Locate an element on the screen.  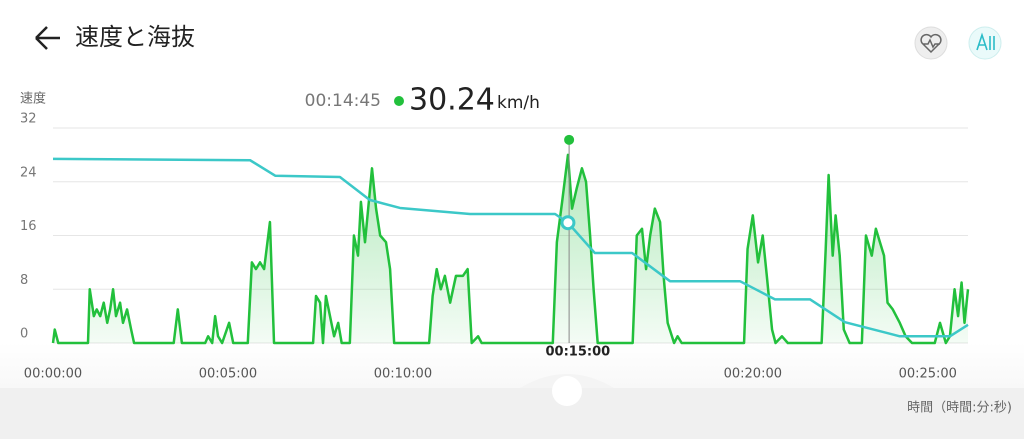
x-tick-label: 00:05:00 is located at coordinates (228, 374).